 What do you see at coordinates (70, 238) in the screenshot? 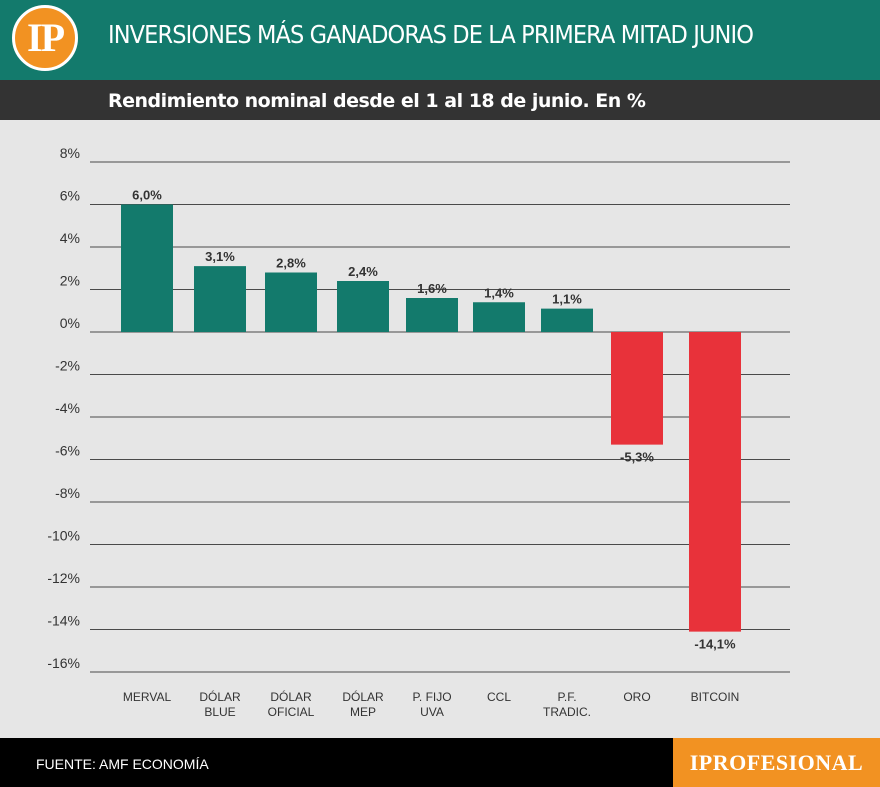
I see `y-tick-label: 4%` at bounding box center [70, 238].